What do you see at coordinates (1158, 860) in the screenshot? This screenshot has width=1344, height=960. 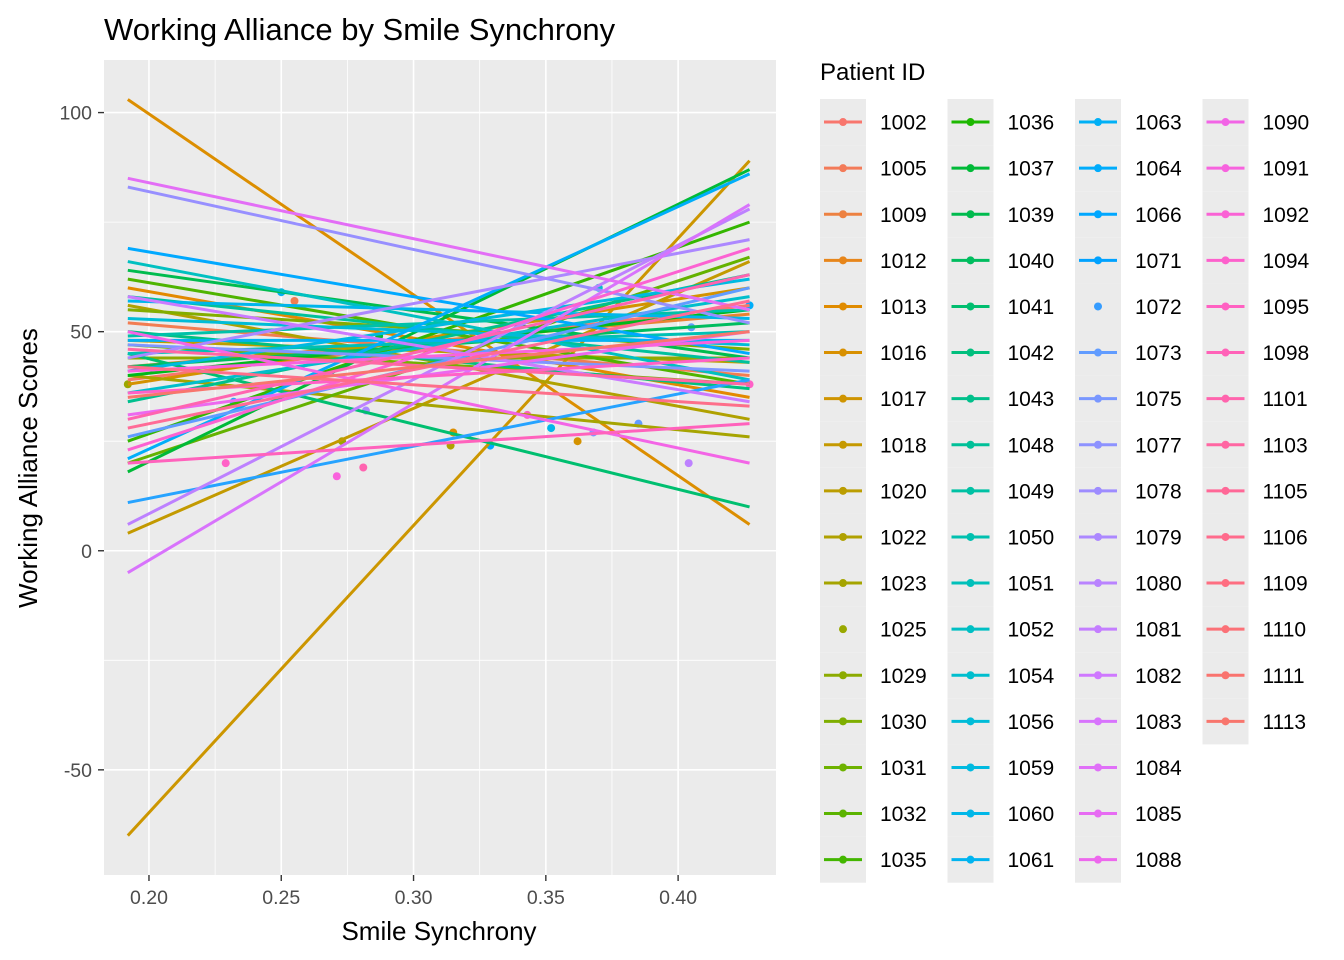 I see `legend-label: 1088` at bounding box center [1158, 860].